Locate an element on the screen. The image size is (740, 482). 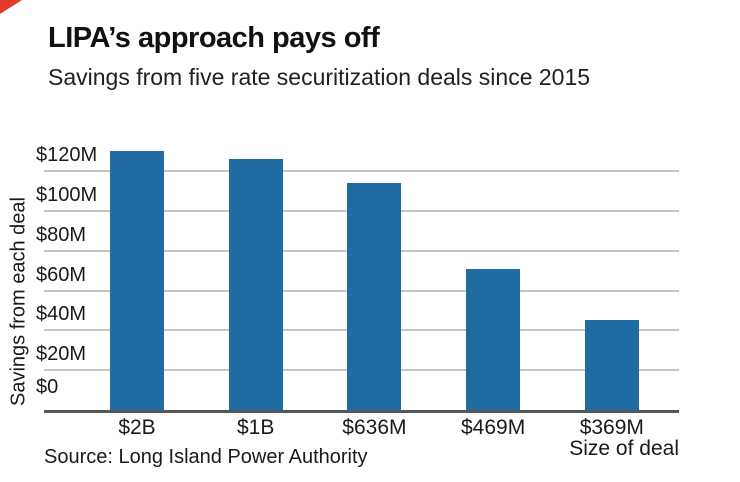
y-axis-title: Savings from each deal is located at coordinates (18, 302).